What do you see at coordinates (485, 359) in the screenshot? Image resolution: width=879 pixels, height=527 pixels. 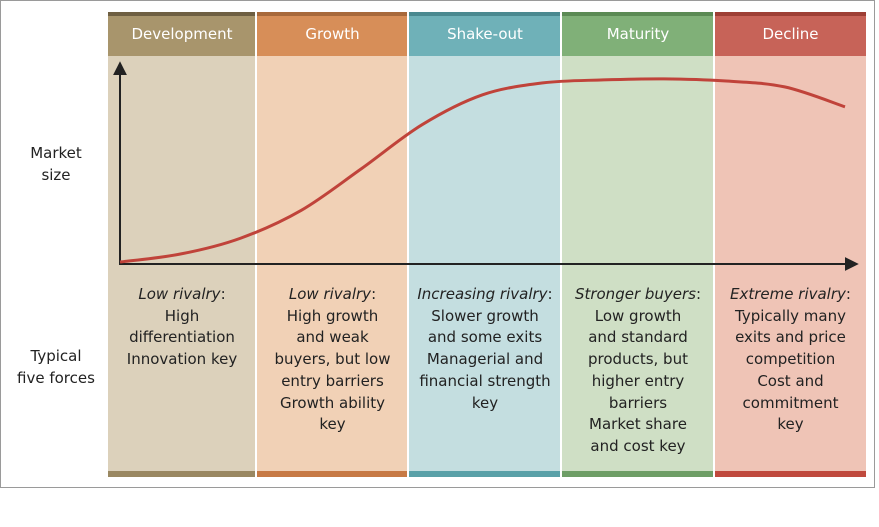 I see `forces-line: Managerial and` at bounding box center [485, 359].